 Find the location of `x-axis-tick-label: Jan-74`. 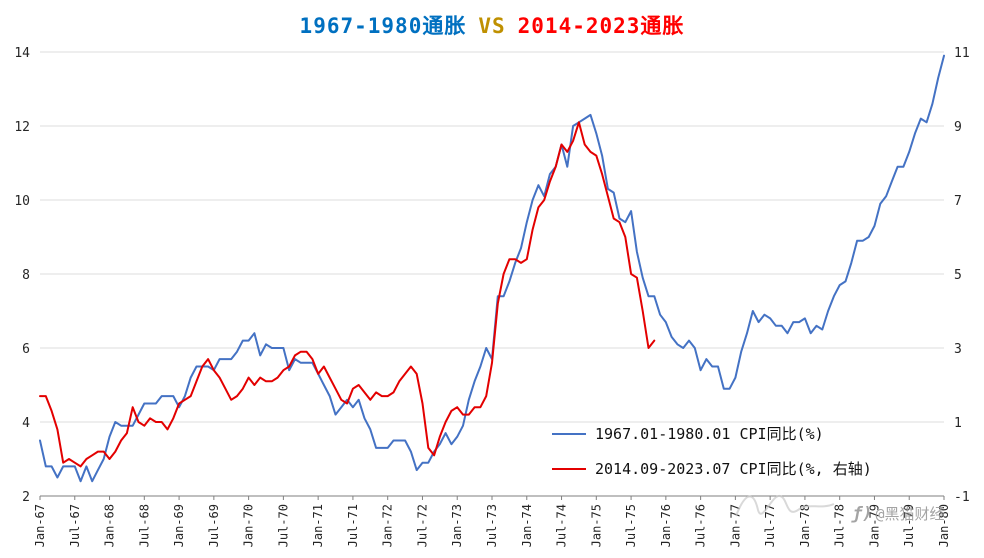

x-axis-tick-label: Jan-74 is located at coordinates (527, 525).